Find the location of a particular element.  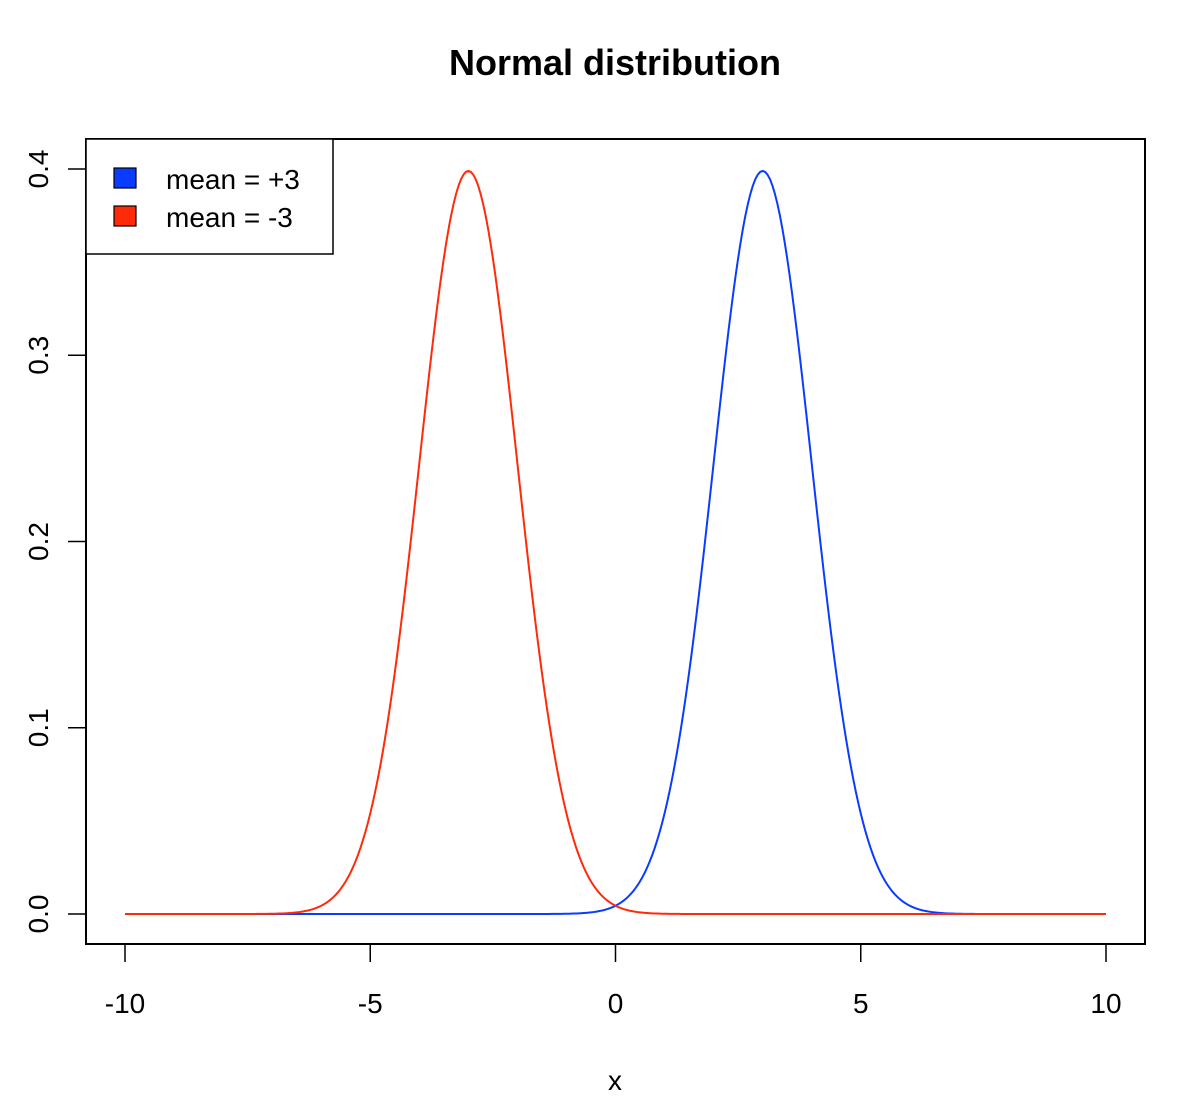

y-axis: 0.0 0.1 0.2 0.3 0.4 is located at coordinates (55, 542).